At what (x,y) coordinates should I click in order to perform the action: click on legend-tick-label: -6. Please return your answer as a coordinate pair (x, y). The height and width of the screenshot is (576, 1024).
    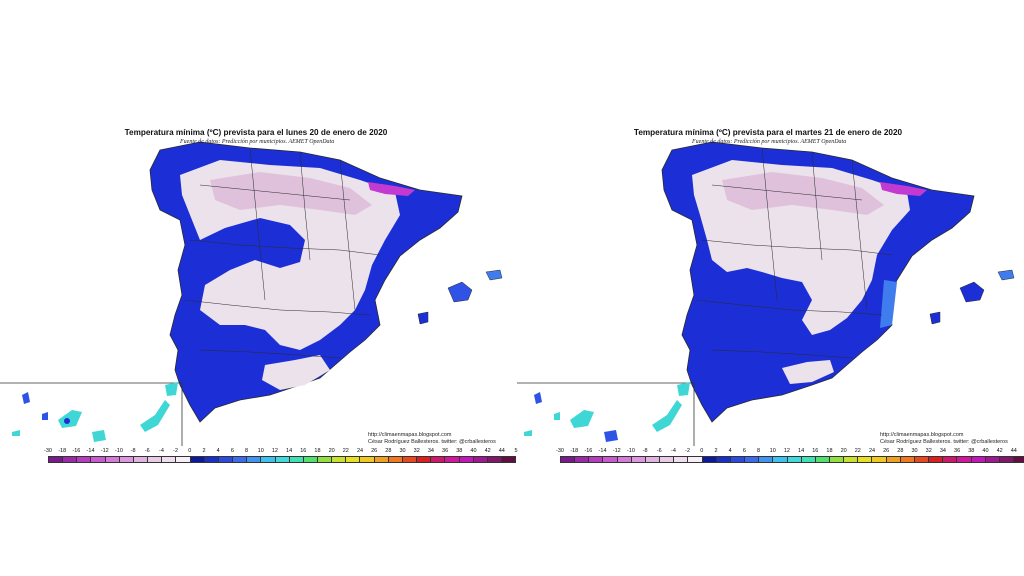
    Looking at the image, I should click on (659, 451).